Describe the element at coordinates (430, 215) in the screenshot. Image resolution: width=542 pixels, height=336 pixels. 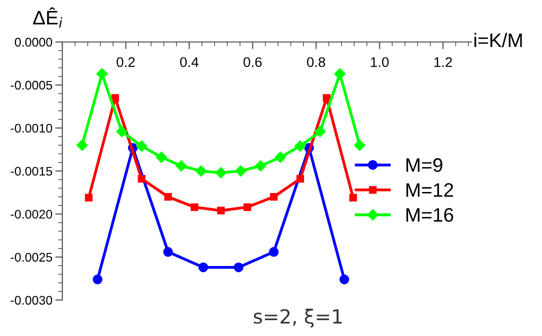
I see `legend-label: M=16` at that location.